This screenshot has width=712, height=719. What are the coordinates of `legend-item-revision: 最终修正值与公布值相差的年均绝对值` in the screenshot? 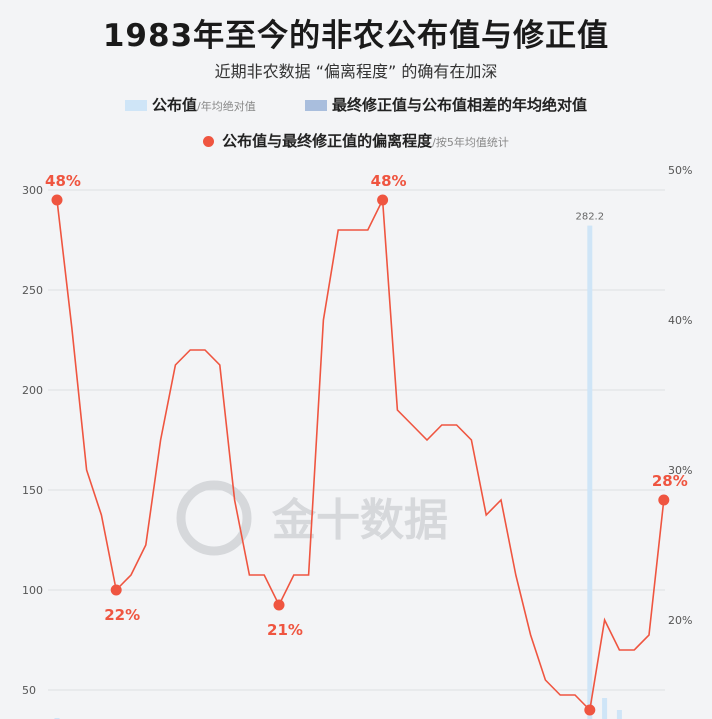 It's located at (445, 104).